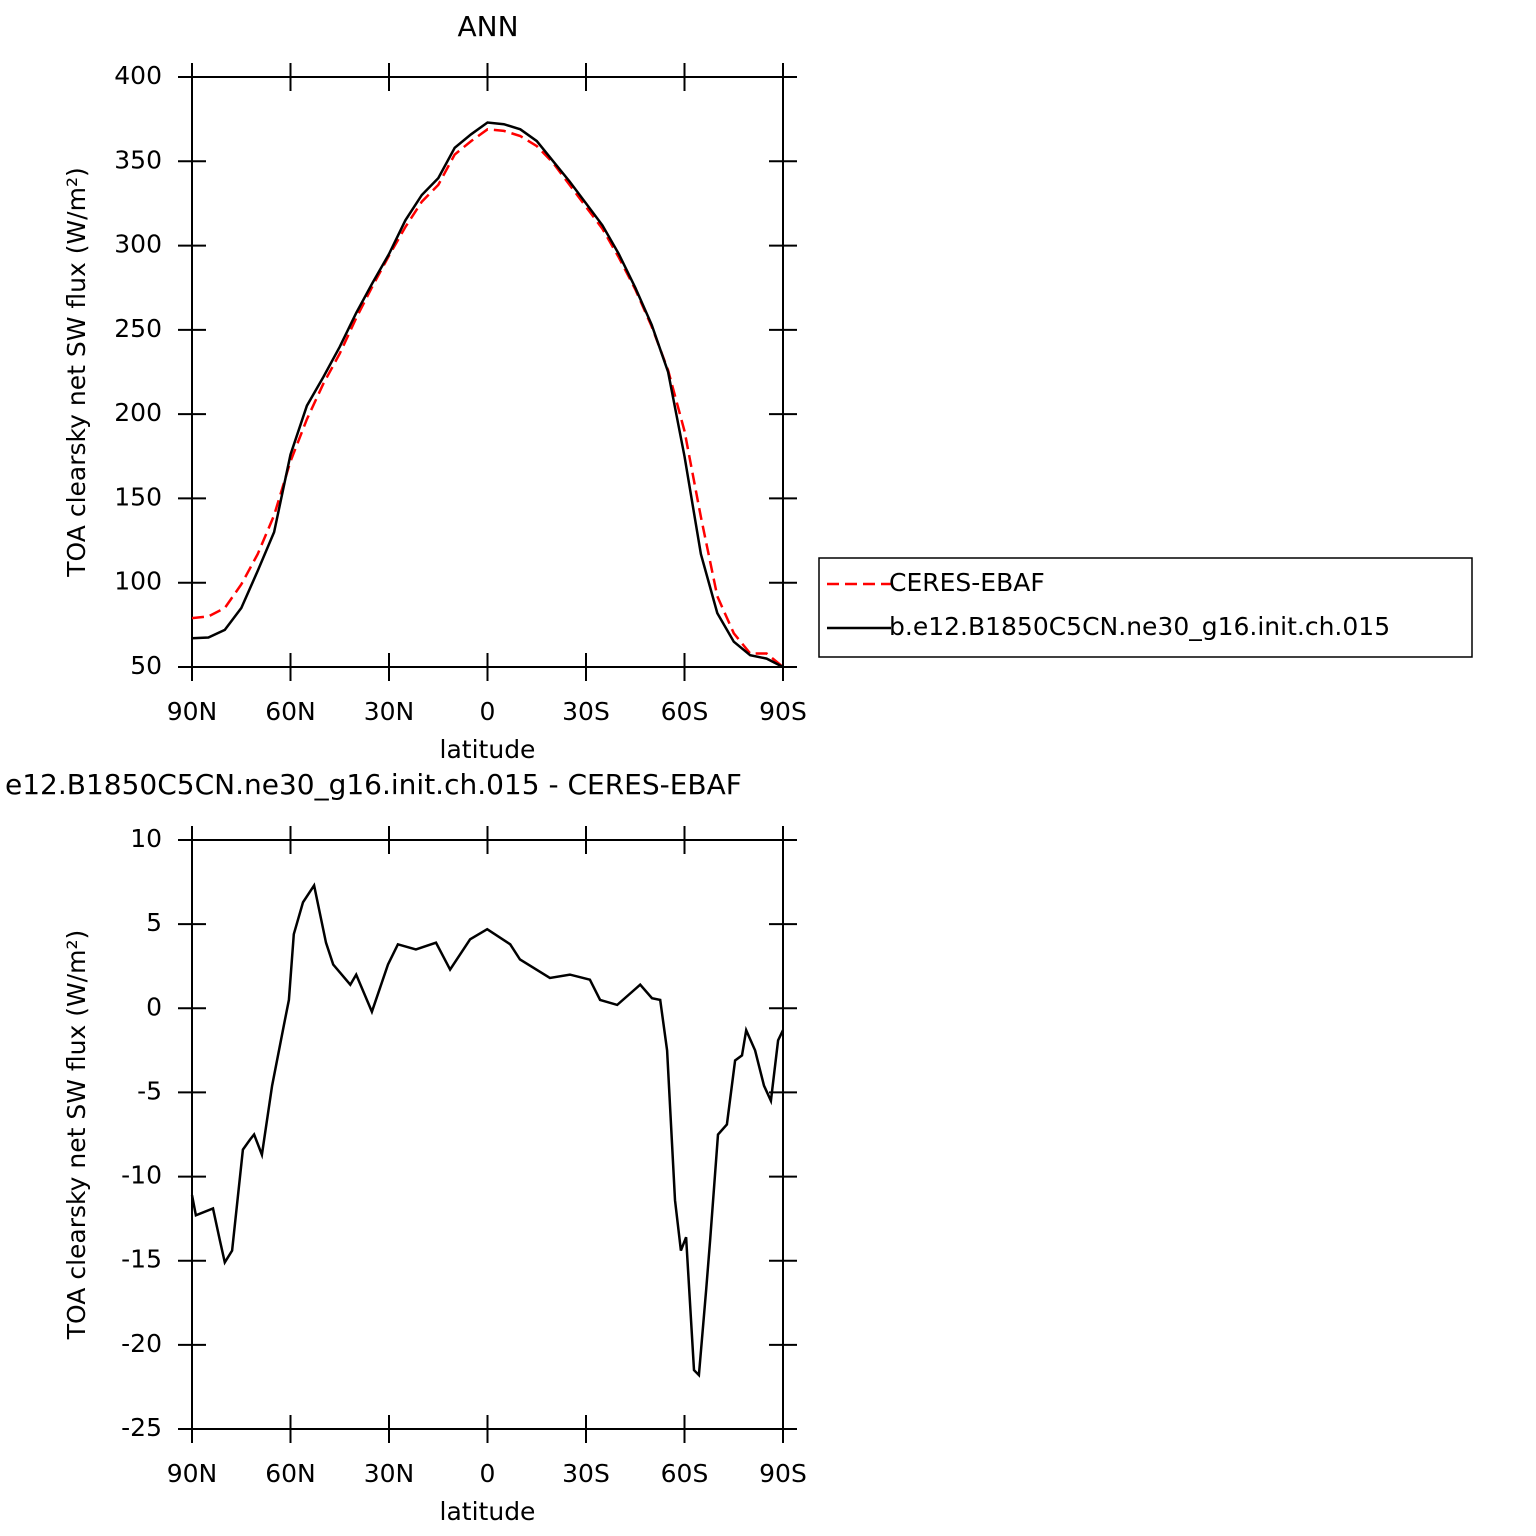 This screenshot has height=1536, width=1536. Describe the element at coordinates (967, 582) in the screenshot. I see `legend-label: CERES-EBAF` at that location.